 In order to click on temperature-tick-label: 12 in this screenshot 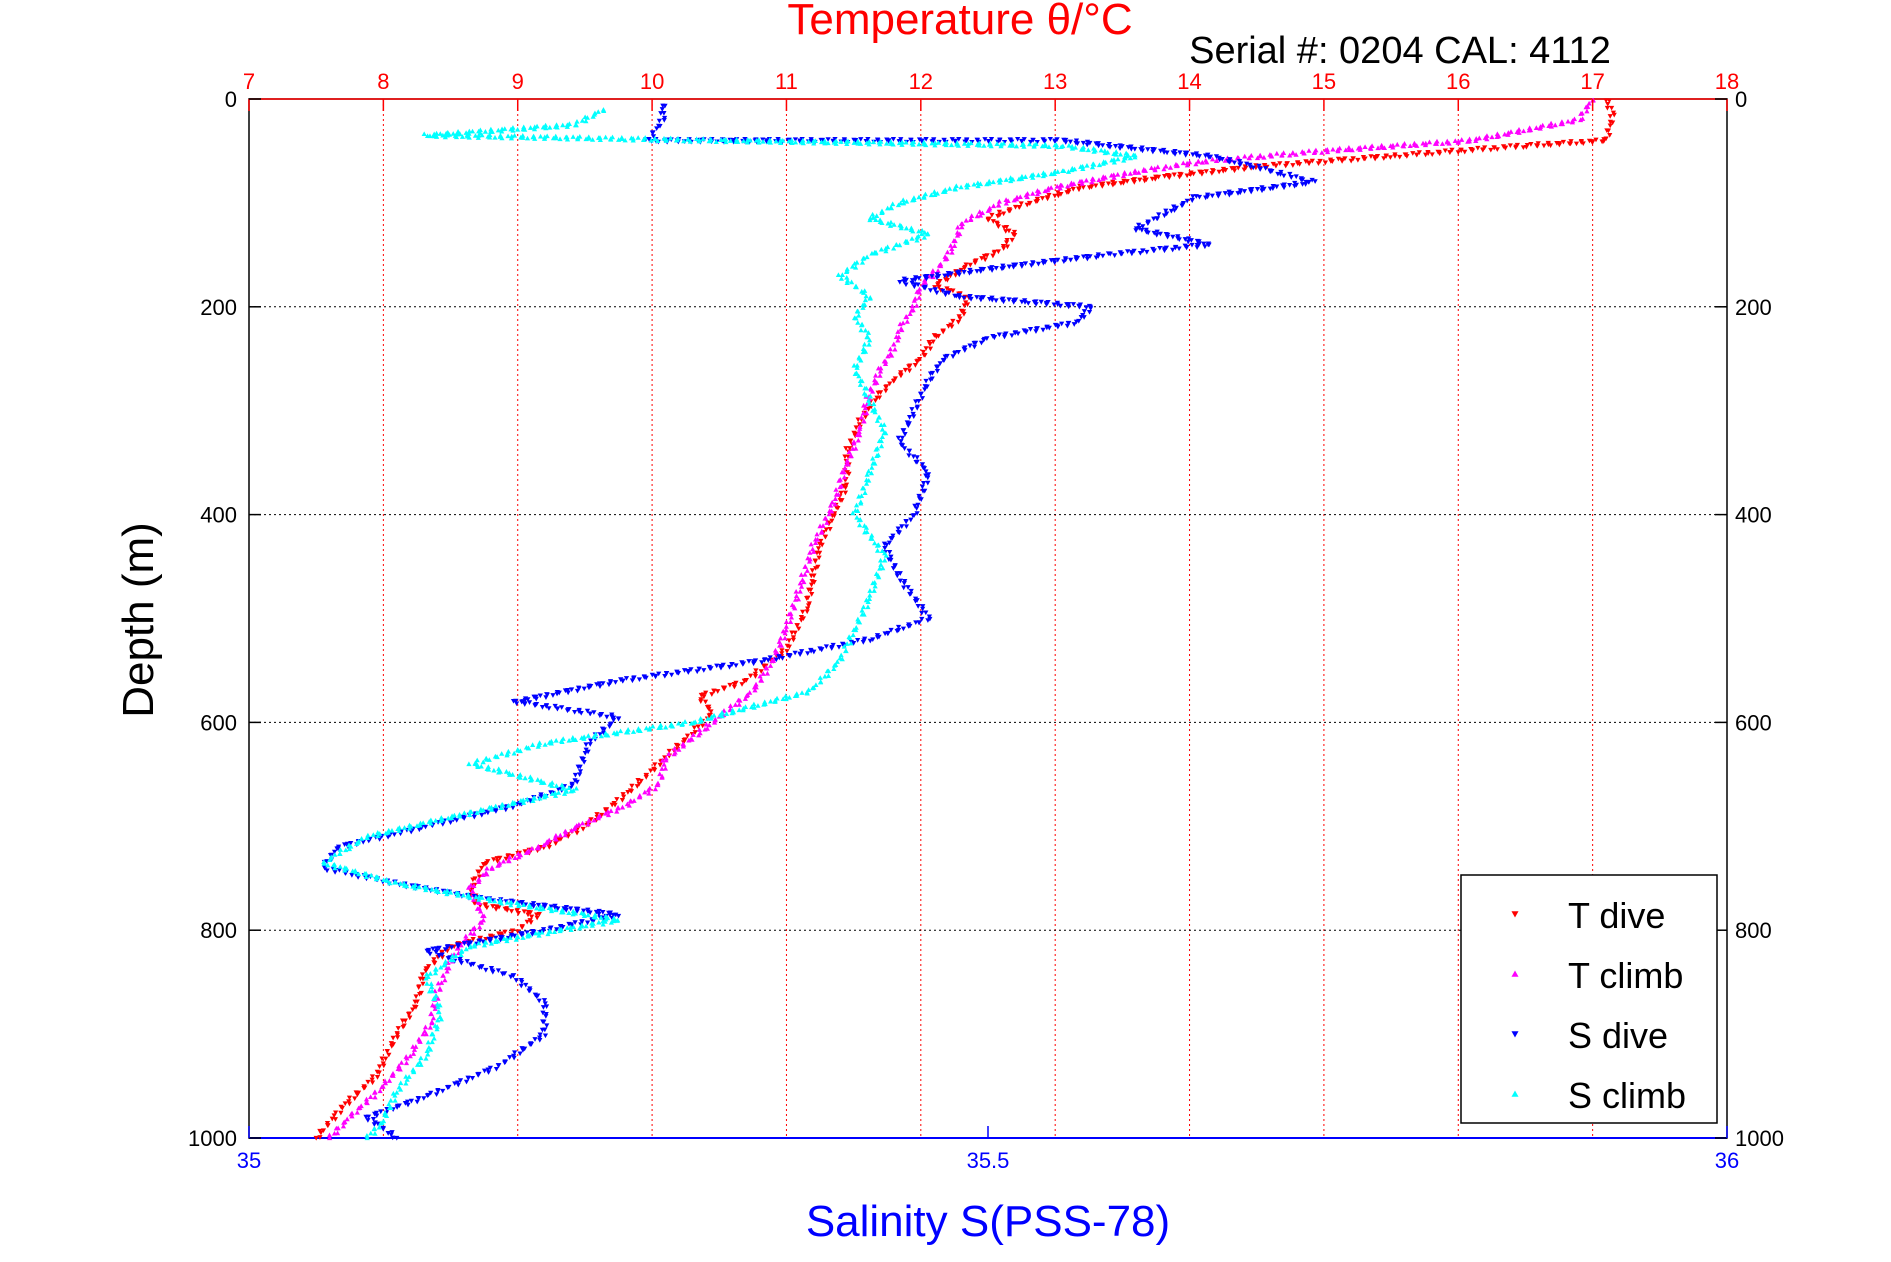, I will do `click(921, 81)`.